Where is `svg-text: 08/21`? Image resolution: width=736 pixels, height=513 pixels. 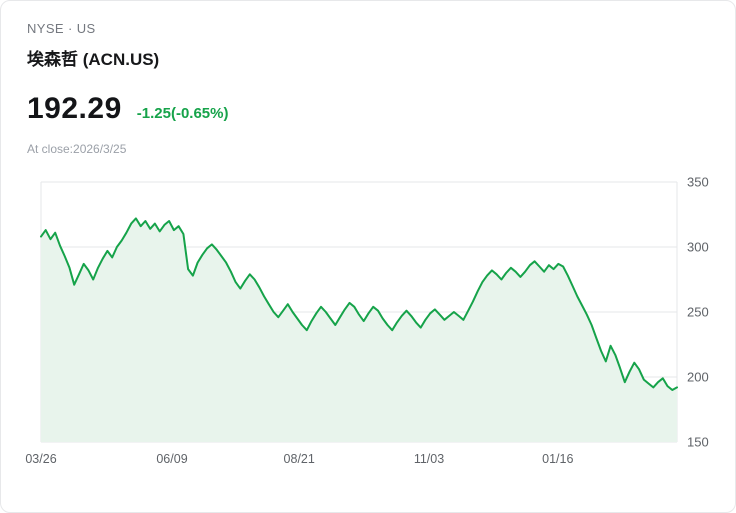
svg-text: 08/21 is located at coordinates (299, 459).